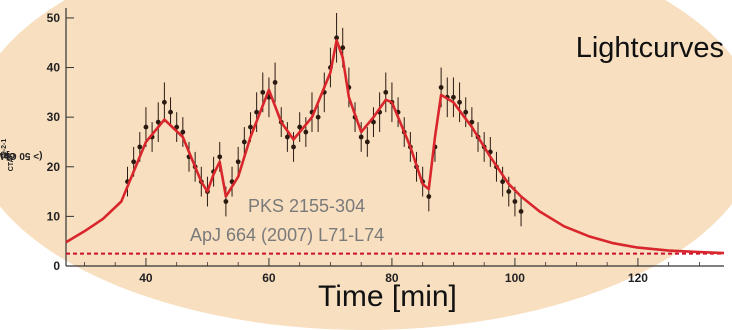  What do you see at coordinates (515, 278) in the screenshot?
I see `x-tick-label: 100` at bounding box center [515, 278].